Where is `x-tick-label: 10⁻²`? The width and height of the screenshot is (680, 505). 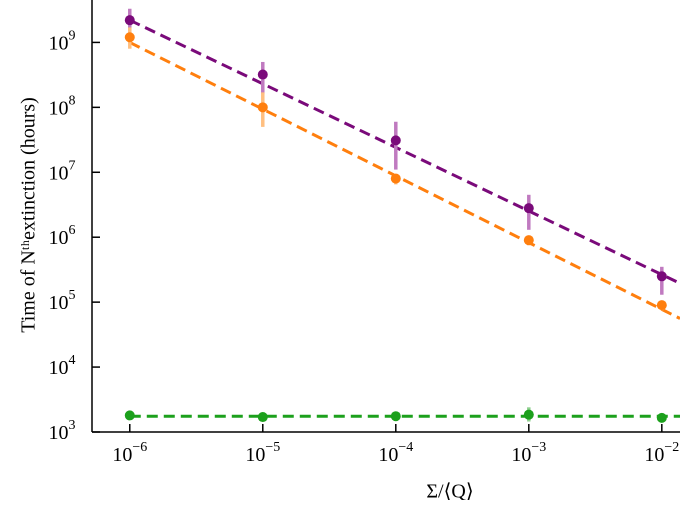
x-tick-label: 10⁻² is located at coordinates (661, 452).